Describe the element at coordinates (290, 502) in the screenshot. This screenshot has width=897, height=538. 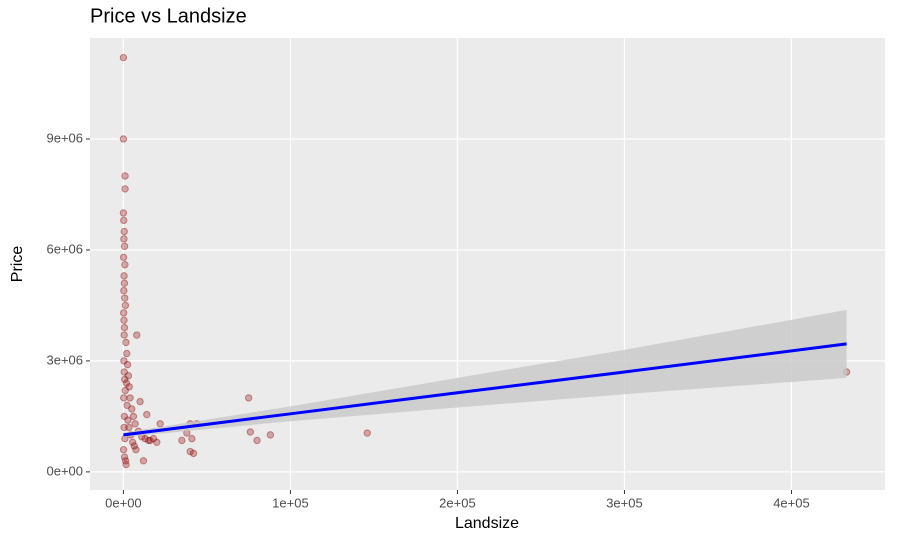
I see `x-tick-label: 1e+05` at that location.